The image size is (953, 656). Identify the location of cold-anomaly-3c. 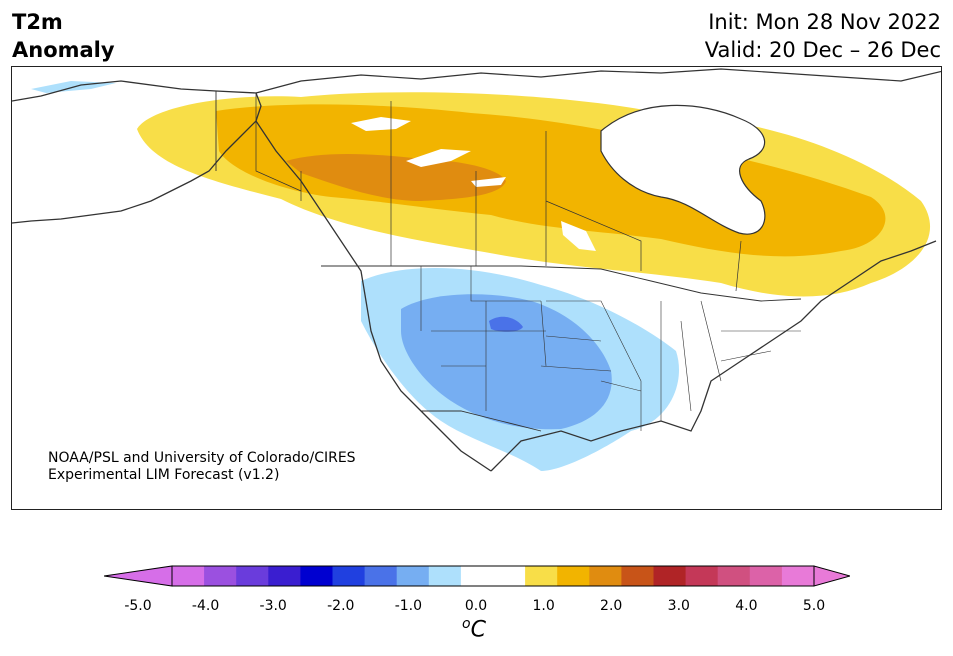
(506, 324).